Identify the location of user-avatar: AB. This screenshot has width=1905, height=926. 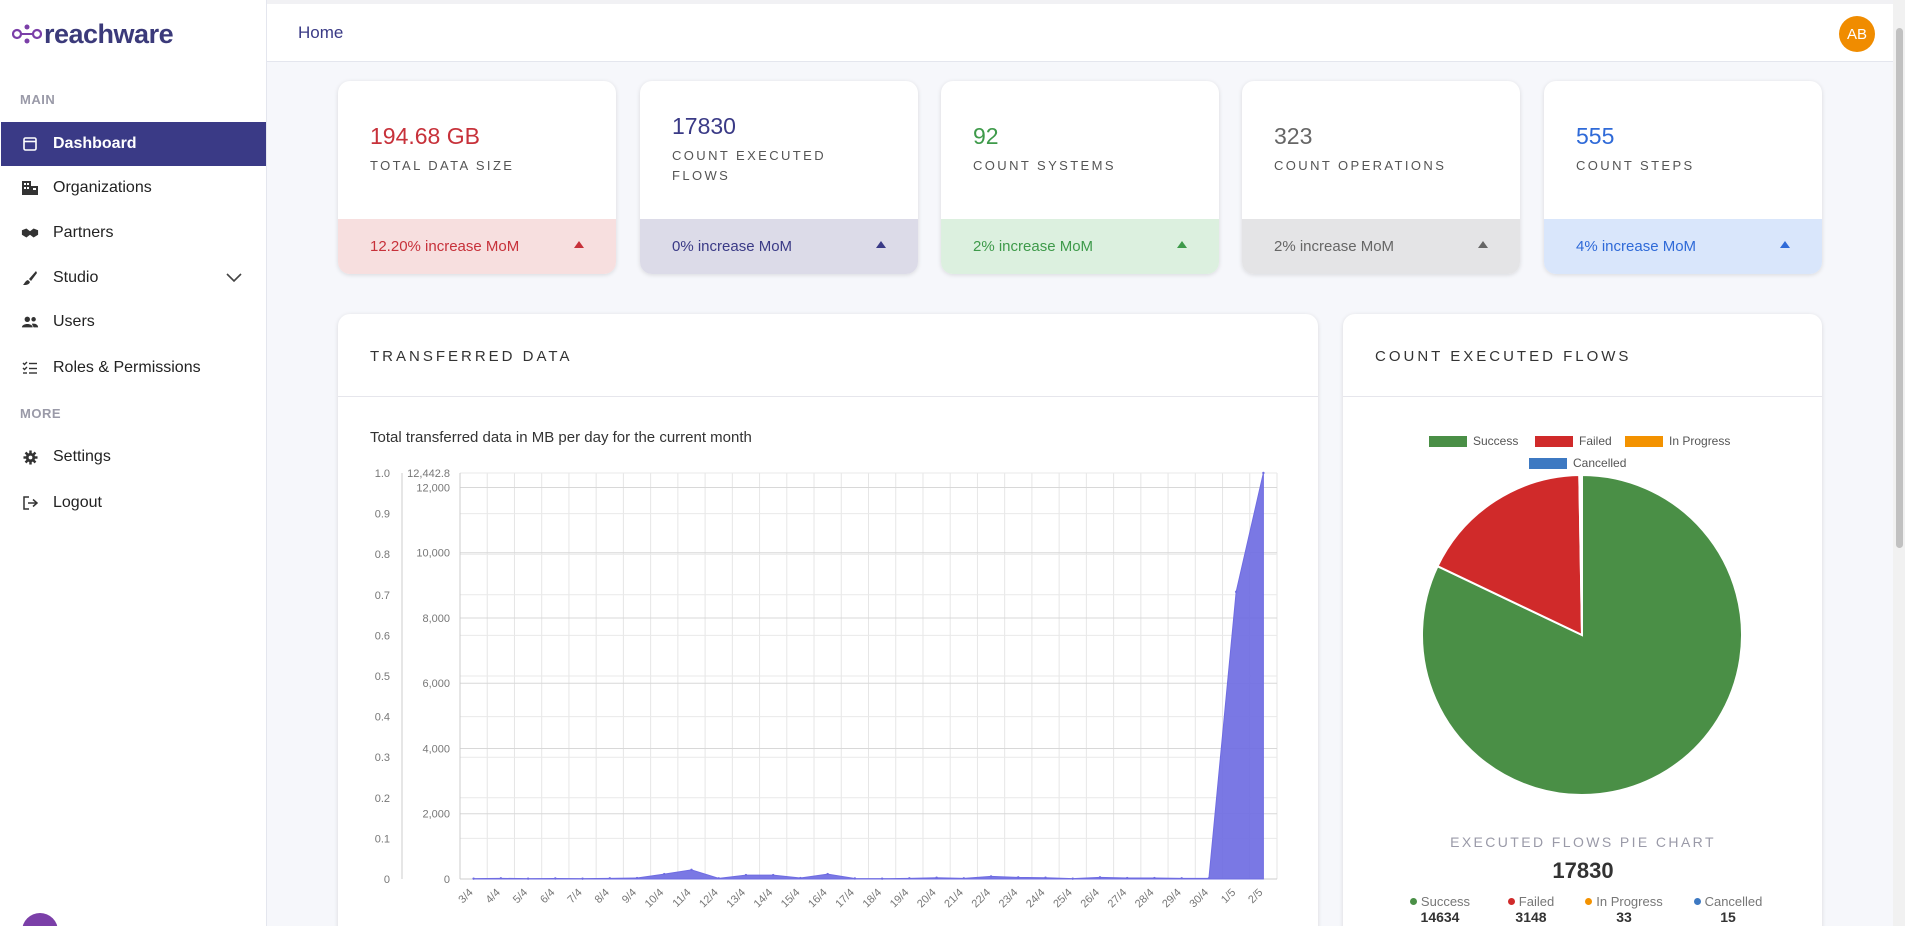
(1857, 34).